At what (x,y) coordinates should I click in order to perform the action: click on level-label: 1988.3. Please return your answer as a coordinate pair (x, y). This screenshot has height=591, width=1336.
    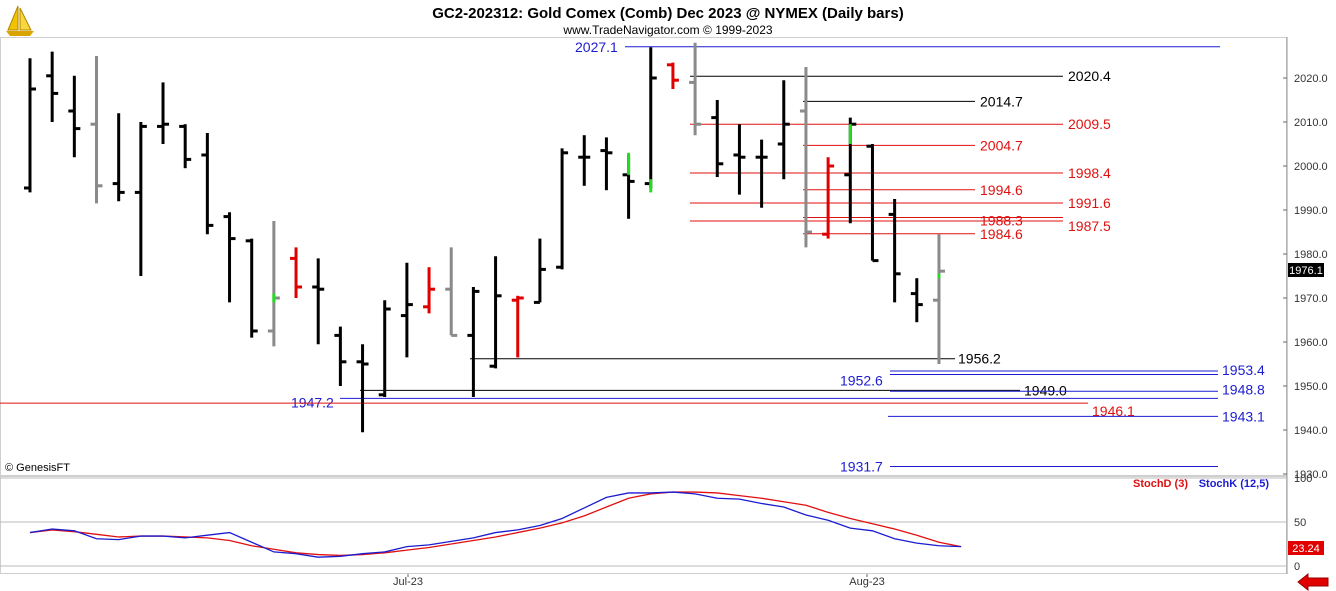
    Looking at the image, I should click on (1001, 220).